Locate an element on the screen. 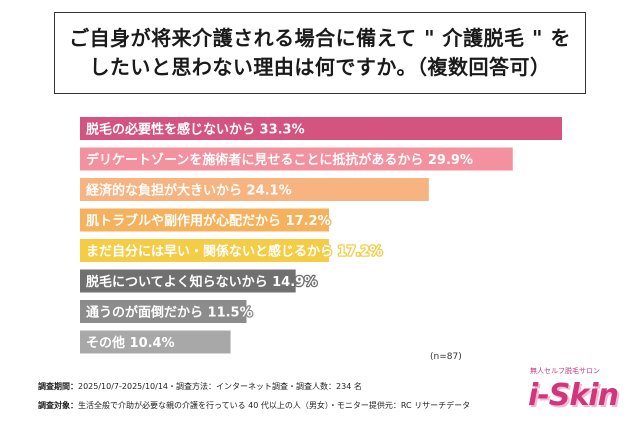 This screenshot has height=426, width=640. chart-title-line-2: したいと思わない理由は何ですか。（複数回答可） is located at coordinates (320, 67).